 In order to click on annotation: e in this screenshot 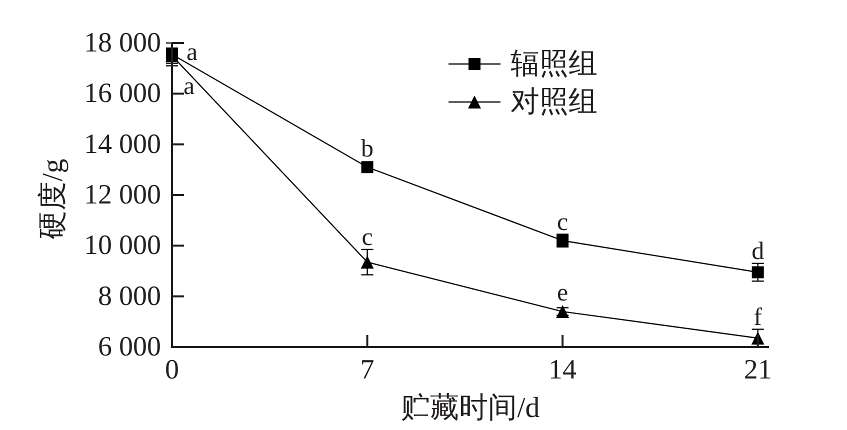, I will do `click(562, 293)`.